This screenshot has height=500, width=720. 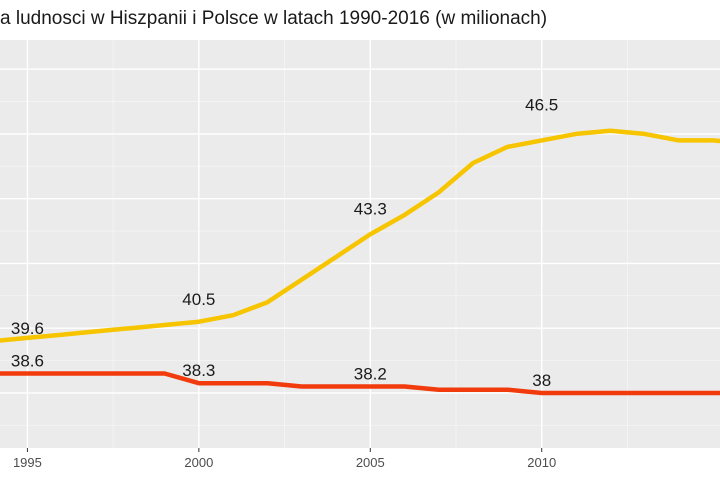 What do you see at coordinates (541, 462) in the screenshot?
I see `x-tick-label: 2010` at bounding box center [541, 462].